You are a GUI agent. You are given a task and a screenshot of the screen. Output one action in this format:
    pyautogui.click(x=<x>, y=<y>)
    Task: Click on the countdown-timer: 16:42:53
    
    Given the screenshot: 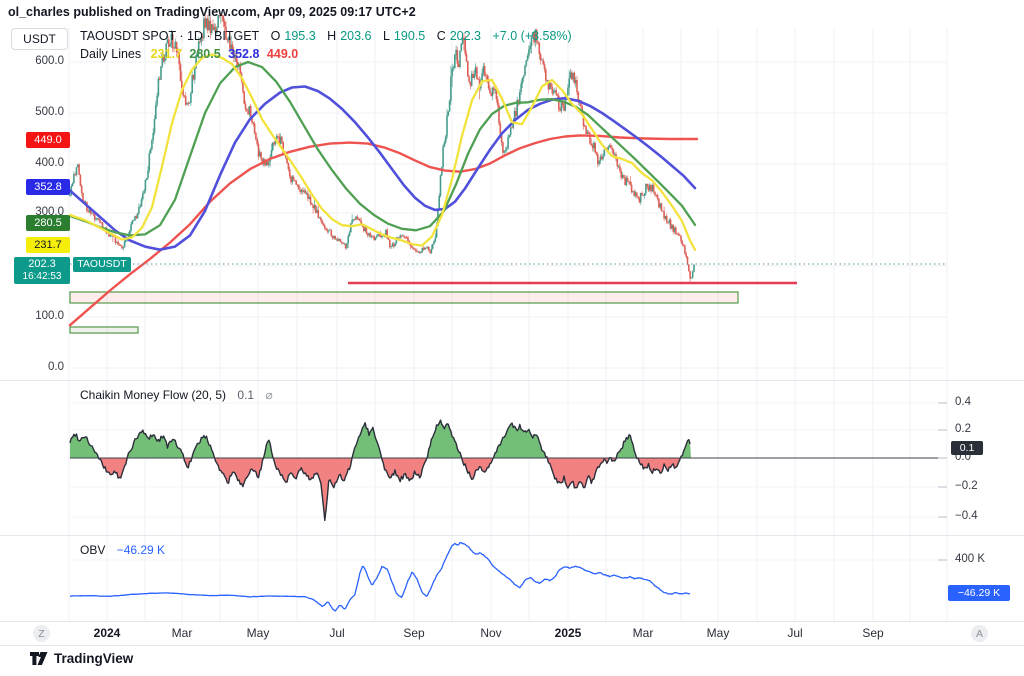 What is the action you would take?
    pyautogui.click(x=42, y=277)
    